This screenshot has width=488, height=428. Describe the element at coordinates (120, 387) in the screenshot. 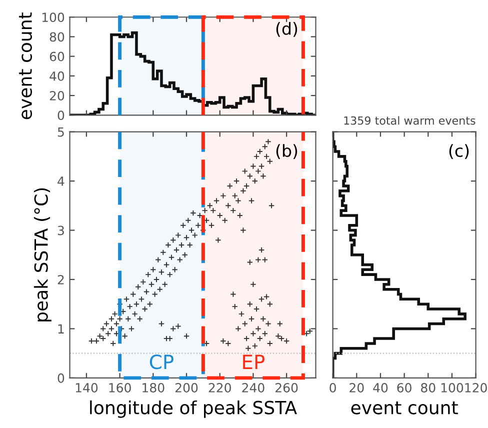

I see `x-tick-label: 160` at that location.